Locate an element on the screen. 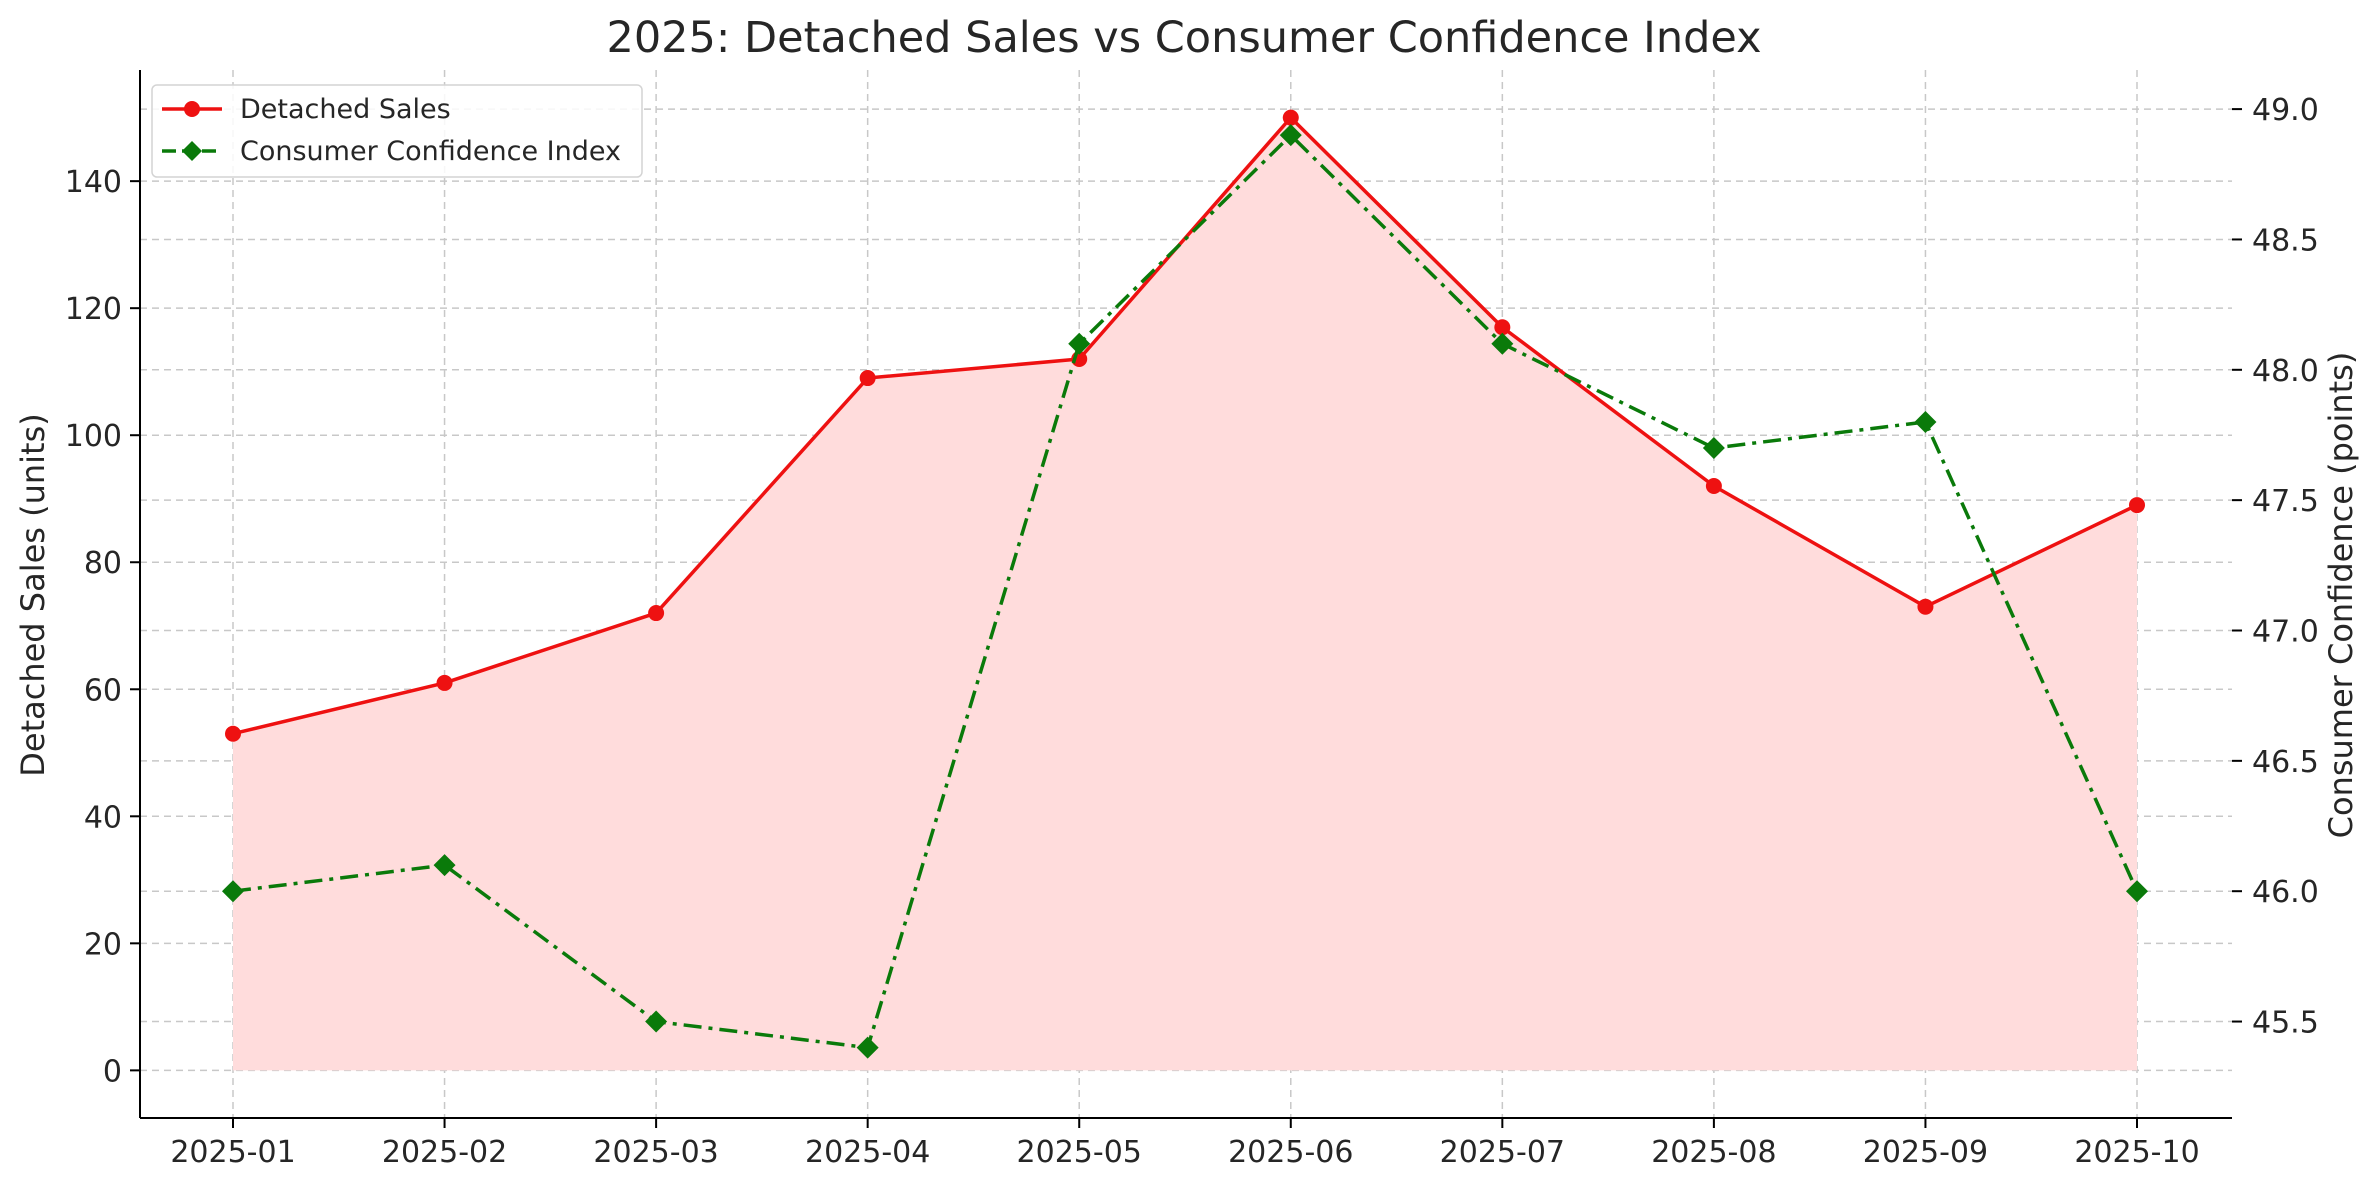 The width and height of the screenshot is (2379, 1184). y-tick-label-right: 49.0 is located at coordinates (2285, 110).